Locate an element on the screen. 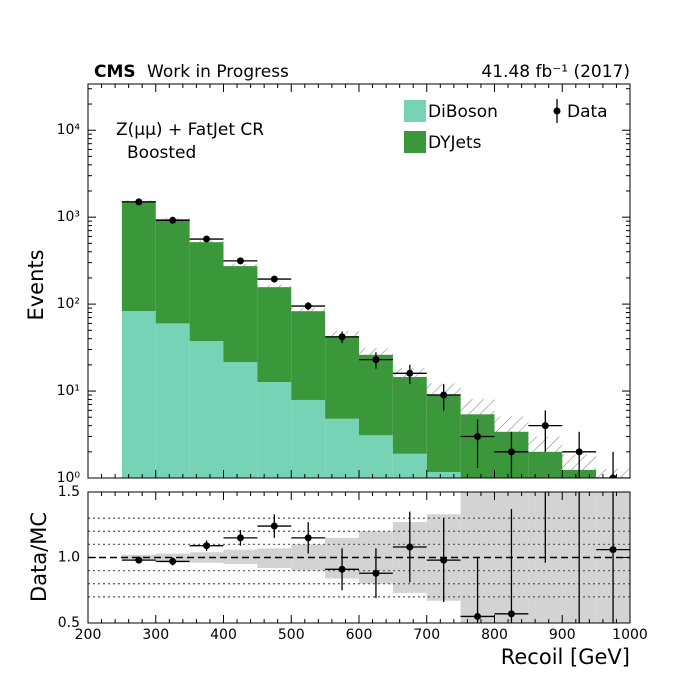 This screenshot has width=700, height=700. y-axis-label: Events is located at coordinates (36, 284).